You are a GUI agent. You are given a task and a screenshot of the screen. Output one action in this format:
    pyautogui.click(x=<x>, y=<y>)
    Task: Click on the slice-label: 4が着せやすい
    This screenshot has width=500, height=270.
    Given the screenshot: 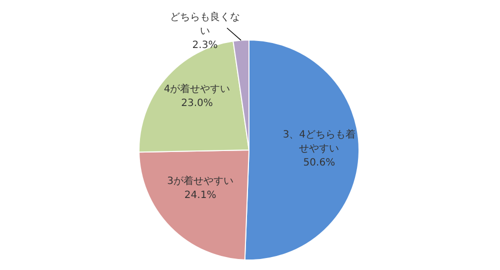 What is the action you would take?
    pyautogui.click(x=197, y=88)
    